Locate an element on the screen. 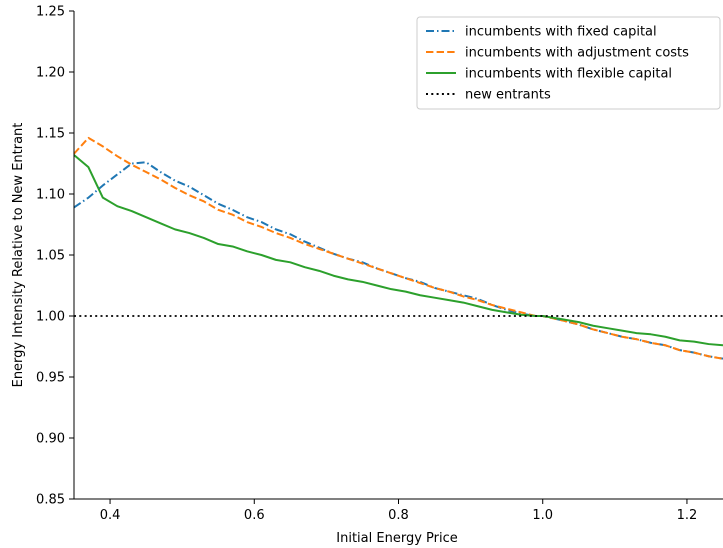 This screenshot has height=548, width=723. y-tick-label: 1.00 is located at coordinates (50, 317).